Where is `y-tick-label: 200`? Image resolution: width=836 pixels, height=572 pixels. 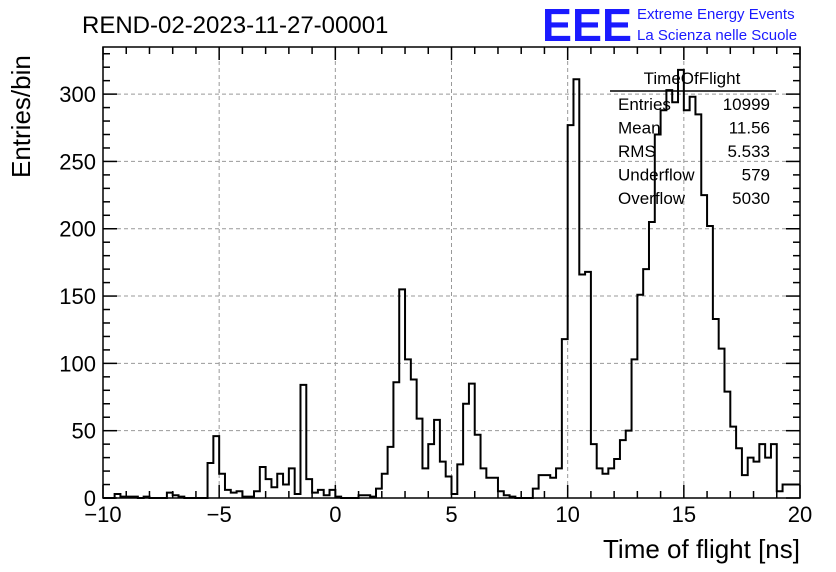
y-tick-label: 200 is located at coordinates (77, 229).